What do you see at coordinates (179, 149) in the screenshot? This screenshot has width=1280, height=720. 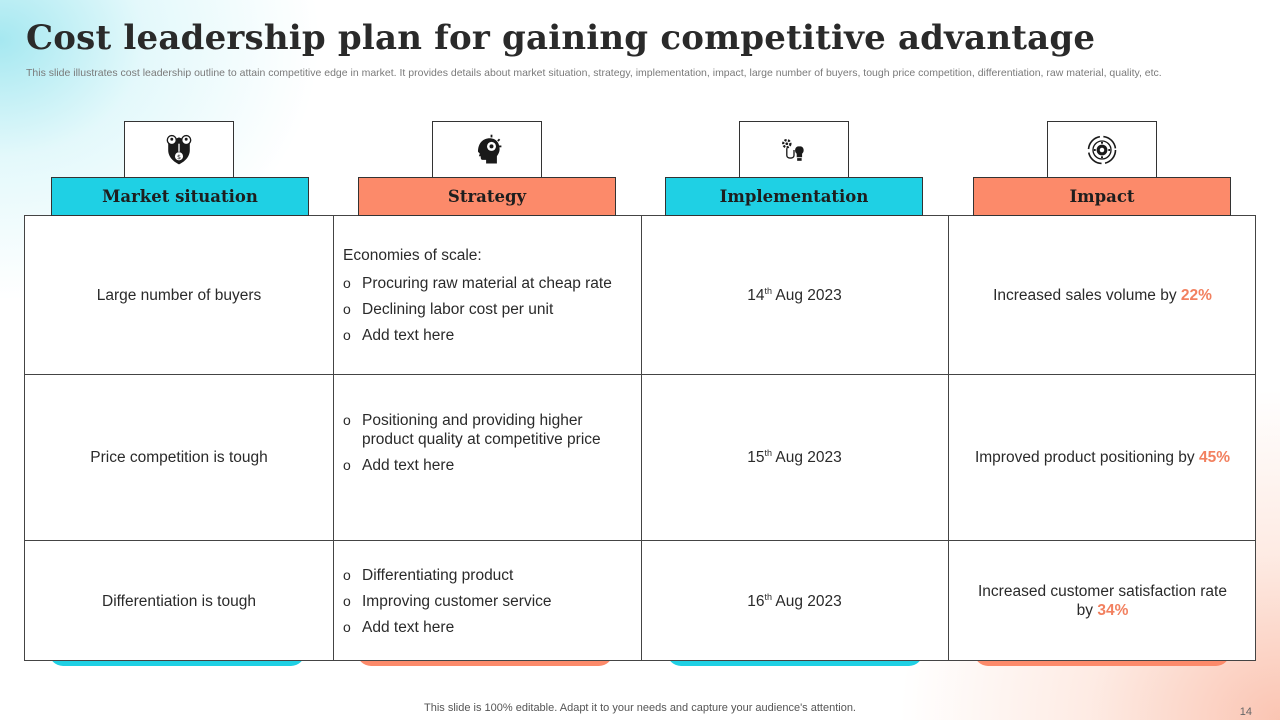 I see `shield-people-icon: $` at bounding box center [179, 149].